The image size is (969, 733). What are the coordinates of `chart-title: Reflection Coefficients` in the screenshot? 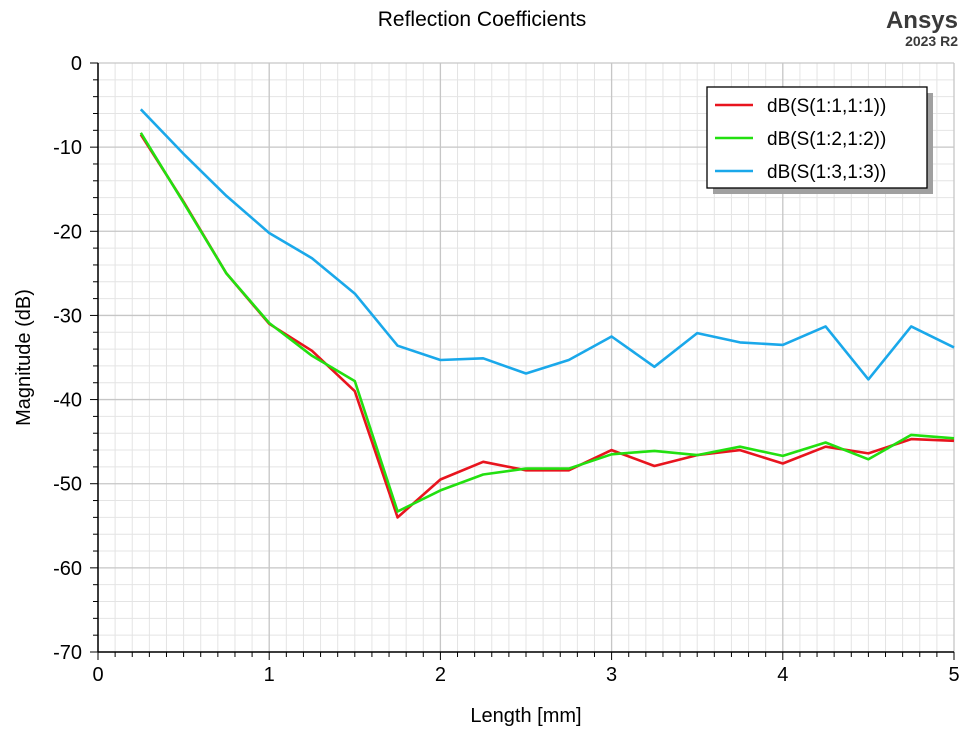 It's located at (482, 19).